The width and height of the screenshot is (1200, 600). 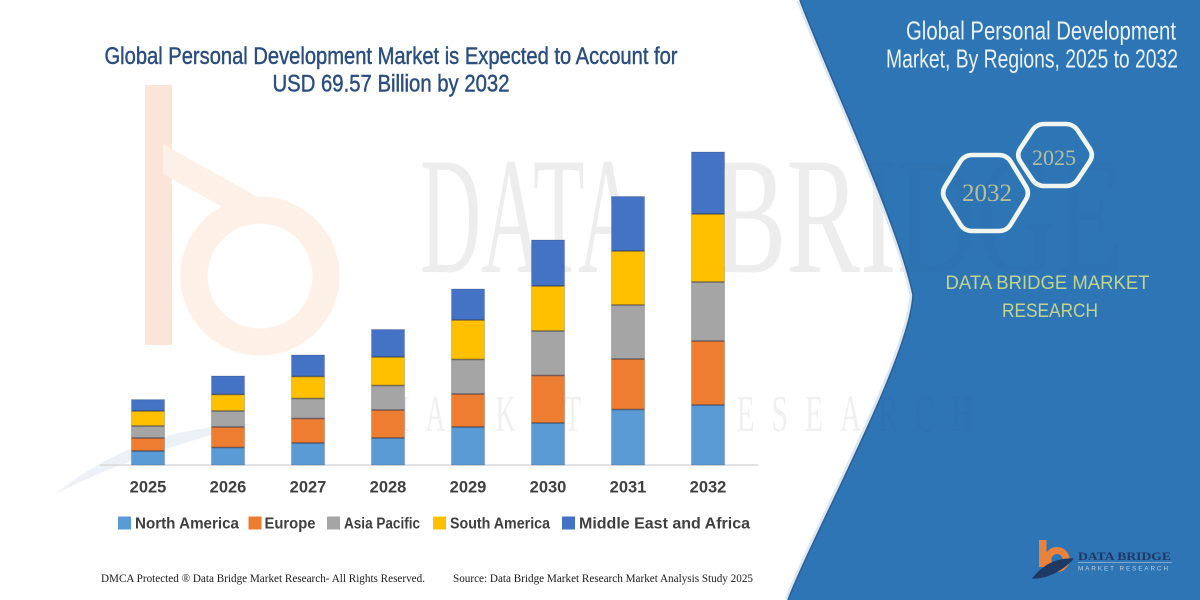 I want to click on svg-text: North America, so click(x=187, y=524).